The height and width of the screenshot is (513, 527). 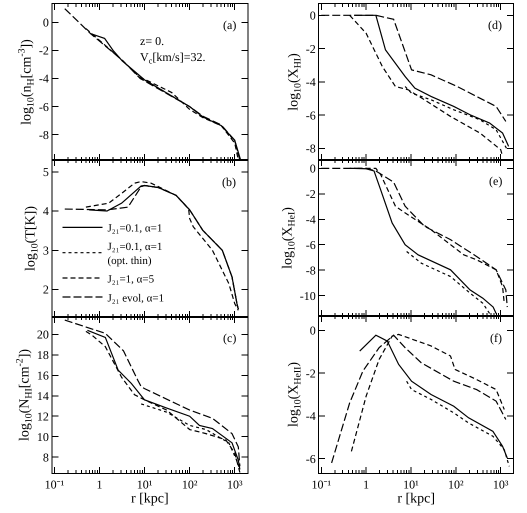 What do you see at coordinates (135, 254) in the screenshot?
I see `legend-label: J₂₁=0.1, α=1 (opt. thin)` at bounding box center [135, 254].